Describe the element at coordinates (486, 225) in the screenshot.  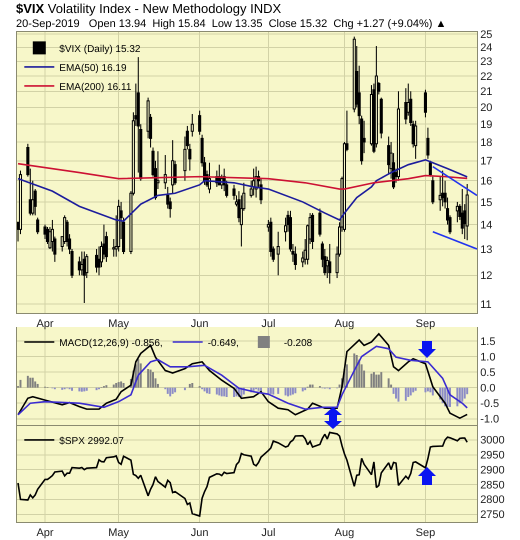
I see `y-tick-label: 14` at that location.